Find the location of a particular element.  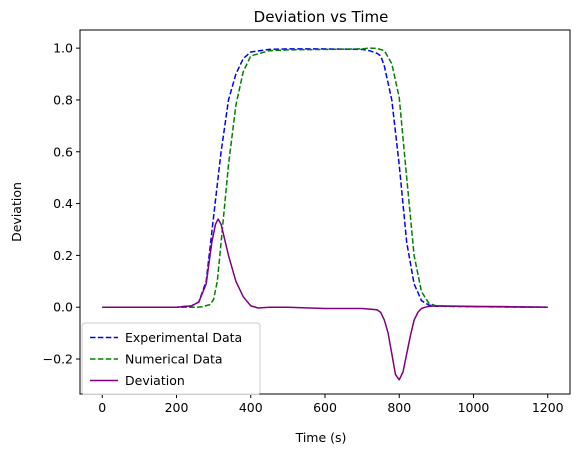

legend-label-3: Deviation is located at coordinates (155, 380).